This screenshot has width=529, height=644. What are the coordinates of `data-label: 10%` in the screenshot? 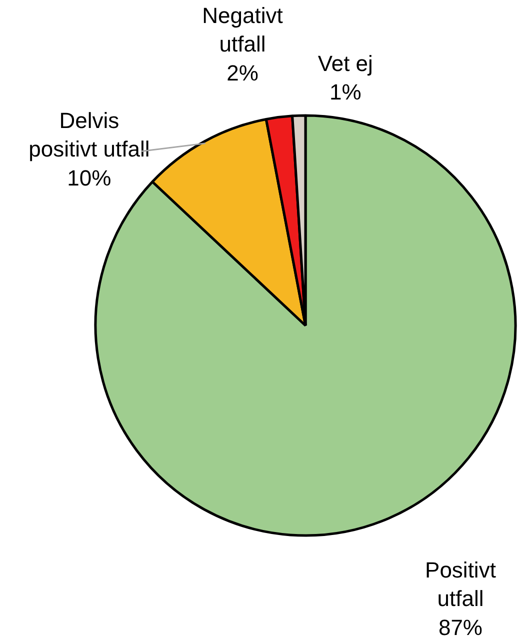 It's located at (89, 177).